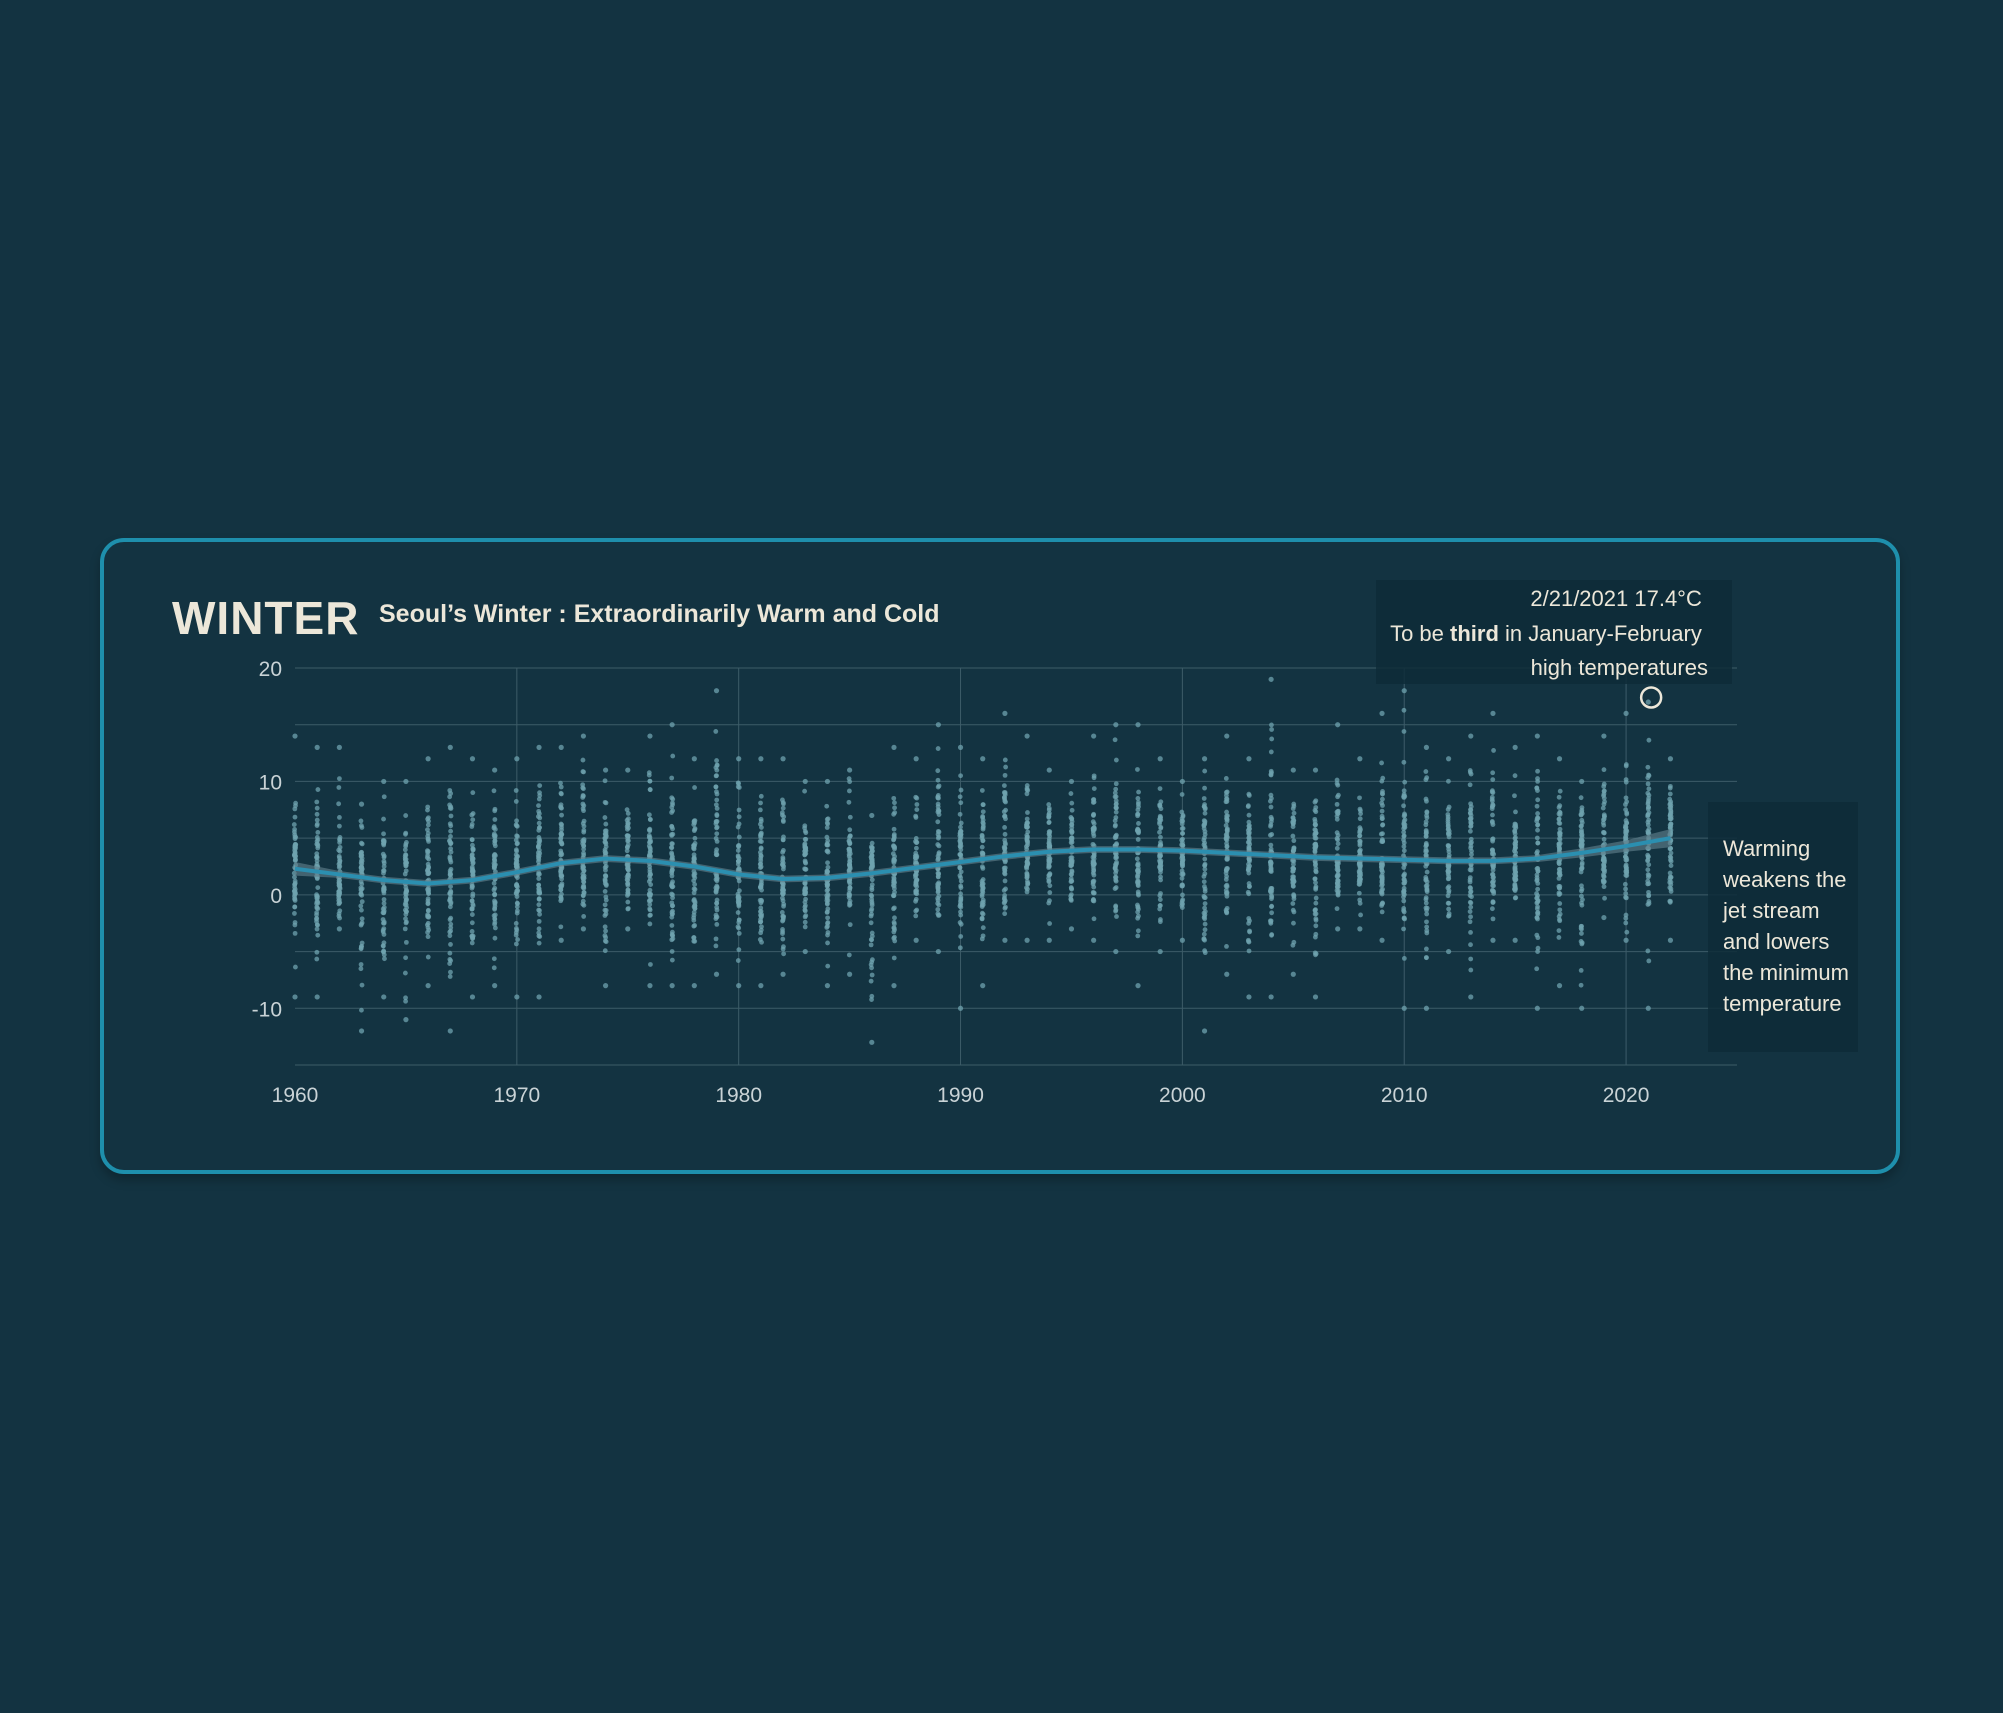 Image resolution: width=2003 pixels, height=1713 pixels. I want to click on trend-line, so click(982, 861).